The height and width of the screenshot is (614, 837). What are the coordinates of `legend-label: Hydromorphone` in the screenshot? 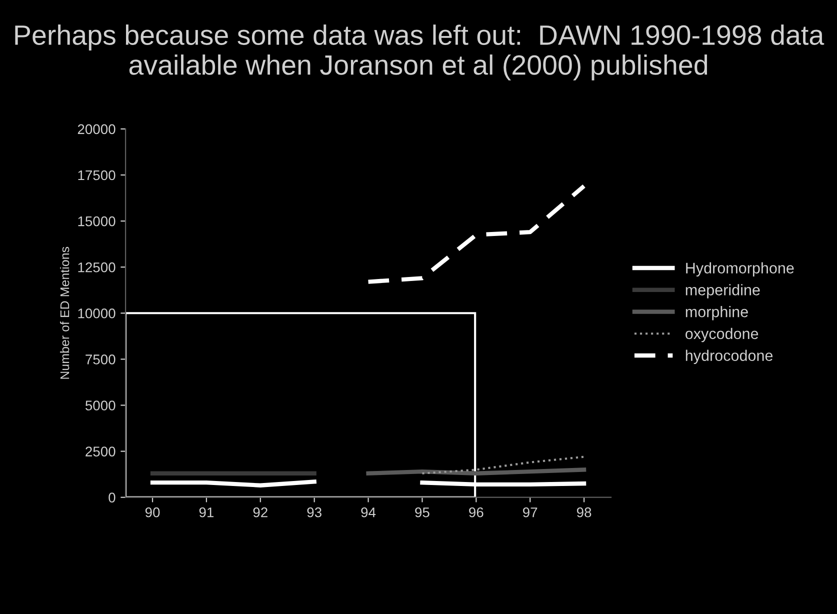 It's located at (740, 269).